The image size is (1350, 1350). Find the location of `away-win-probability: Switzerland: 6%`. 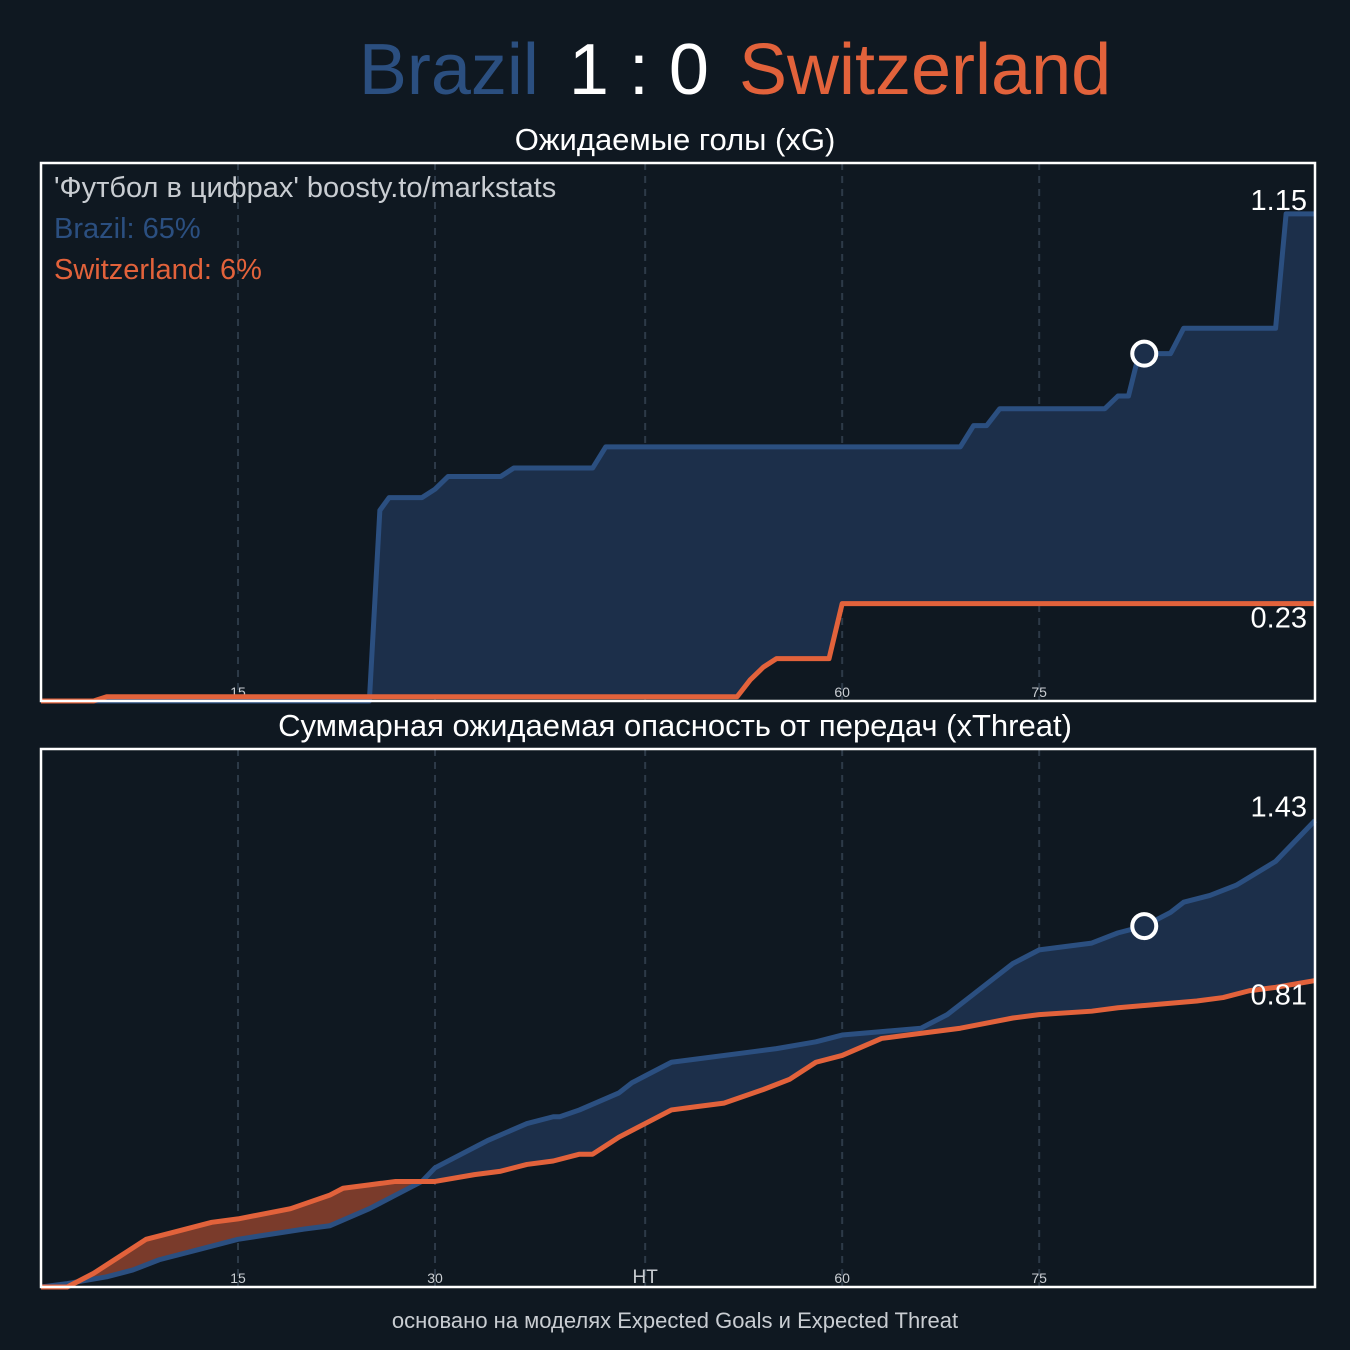

away-win-probability: Switzerland: 6% is located at coordinates (158, 270).